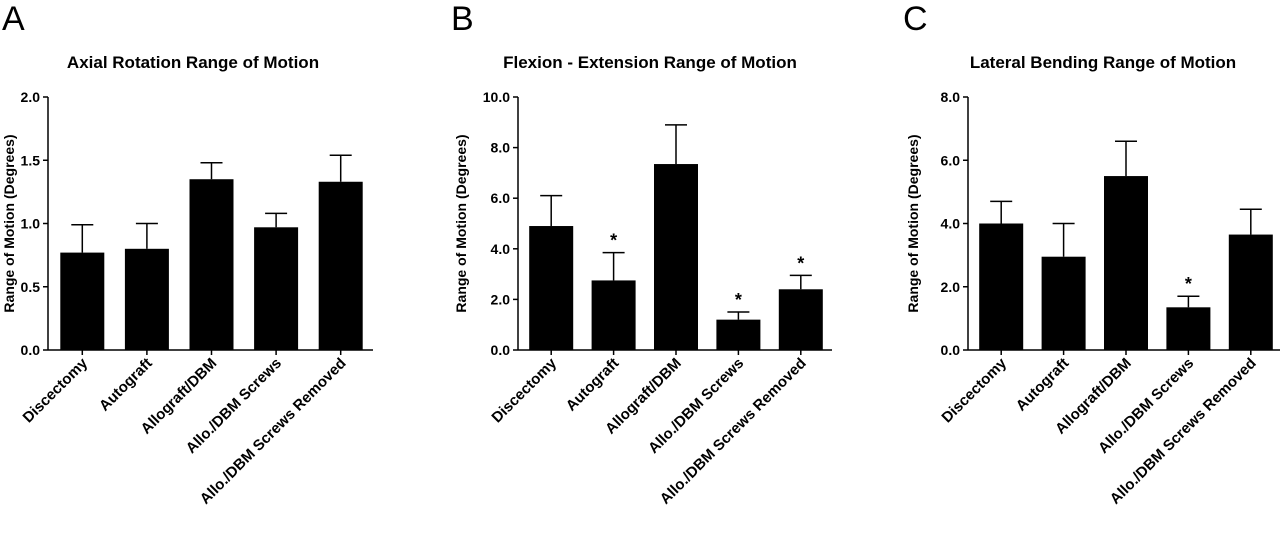  Describe the element at coordinates (462, 19) in the screenshot. I see `panel-letter: B` at that location.